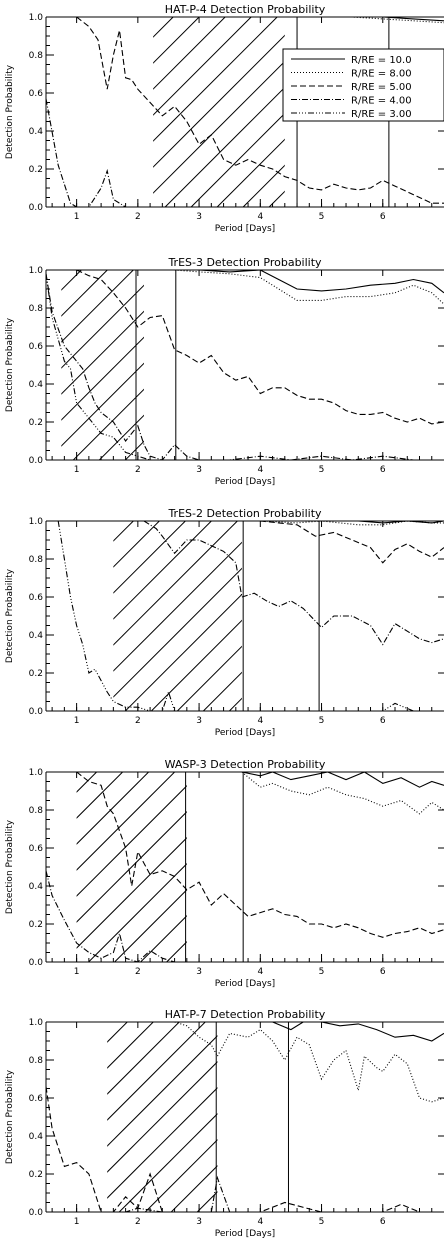 This screenshot has height=1244, width=444. Describe the element at coordinates (363, 85) in the screenshot. I see `legend-box` at that location.